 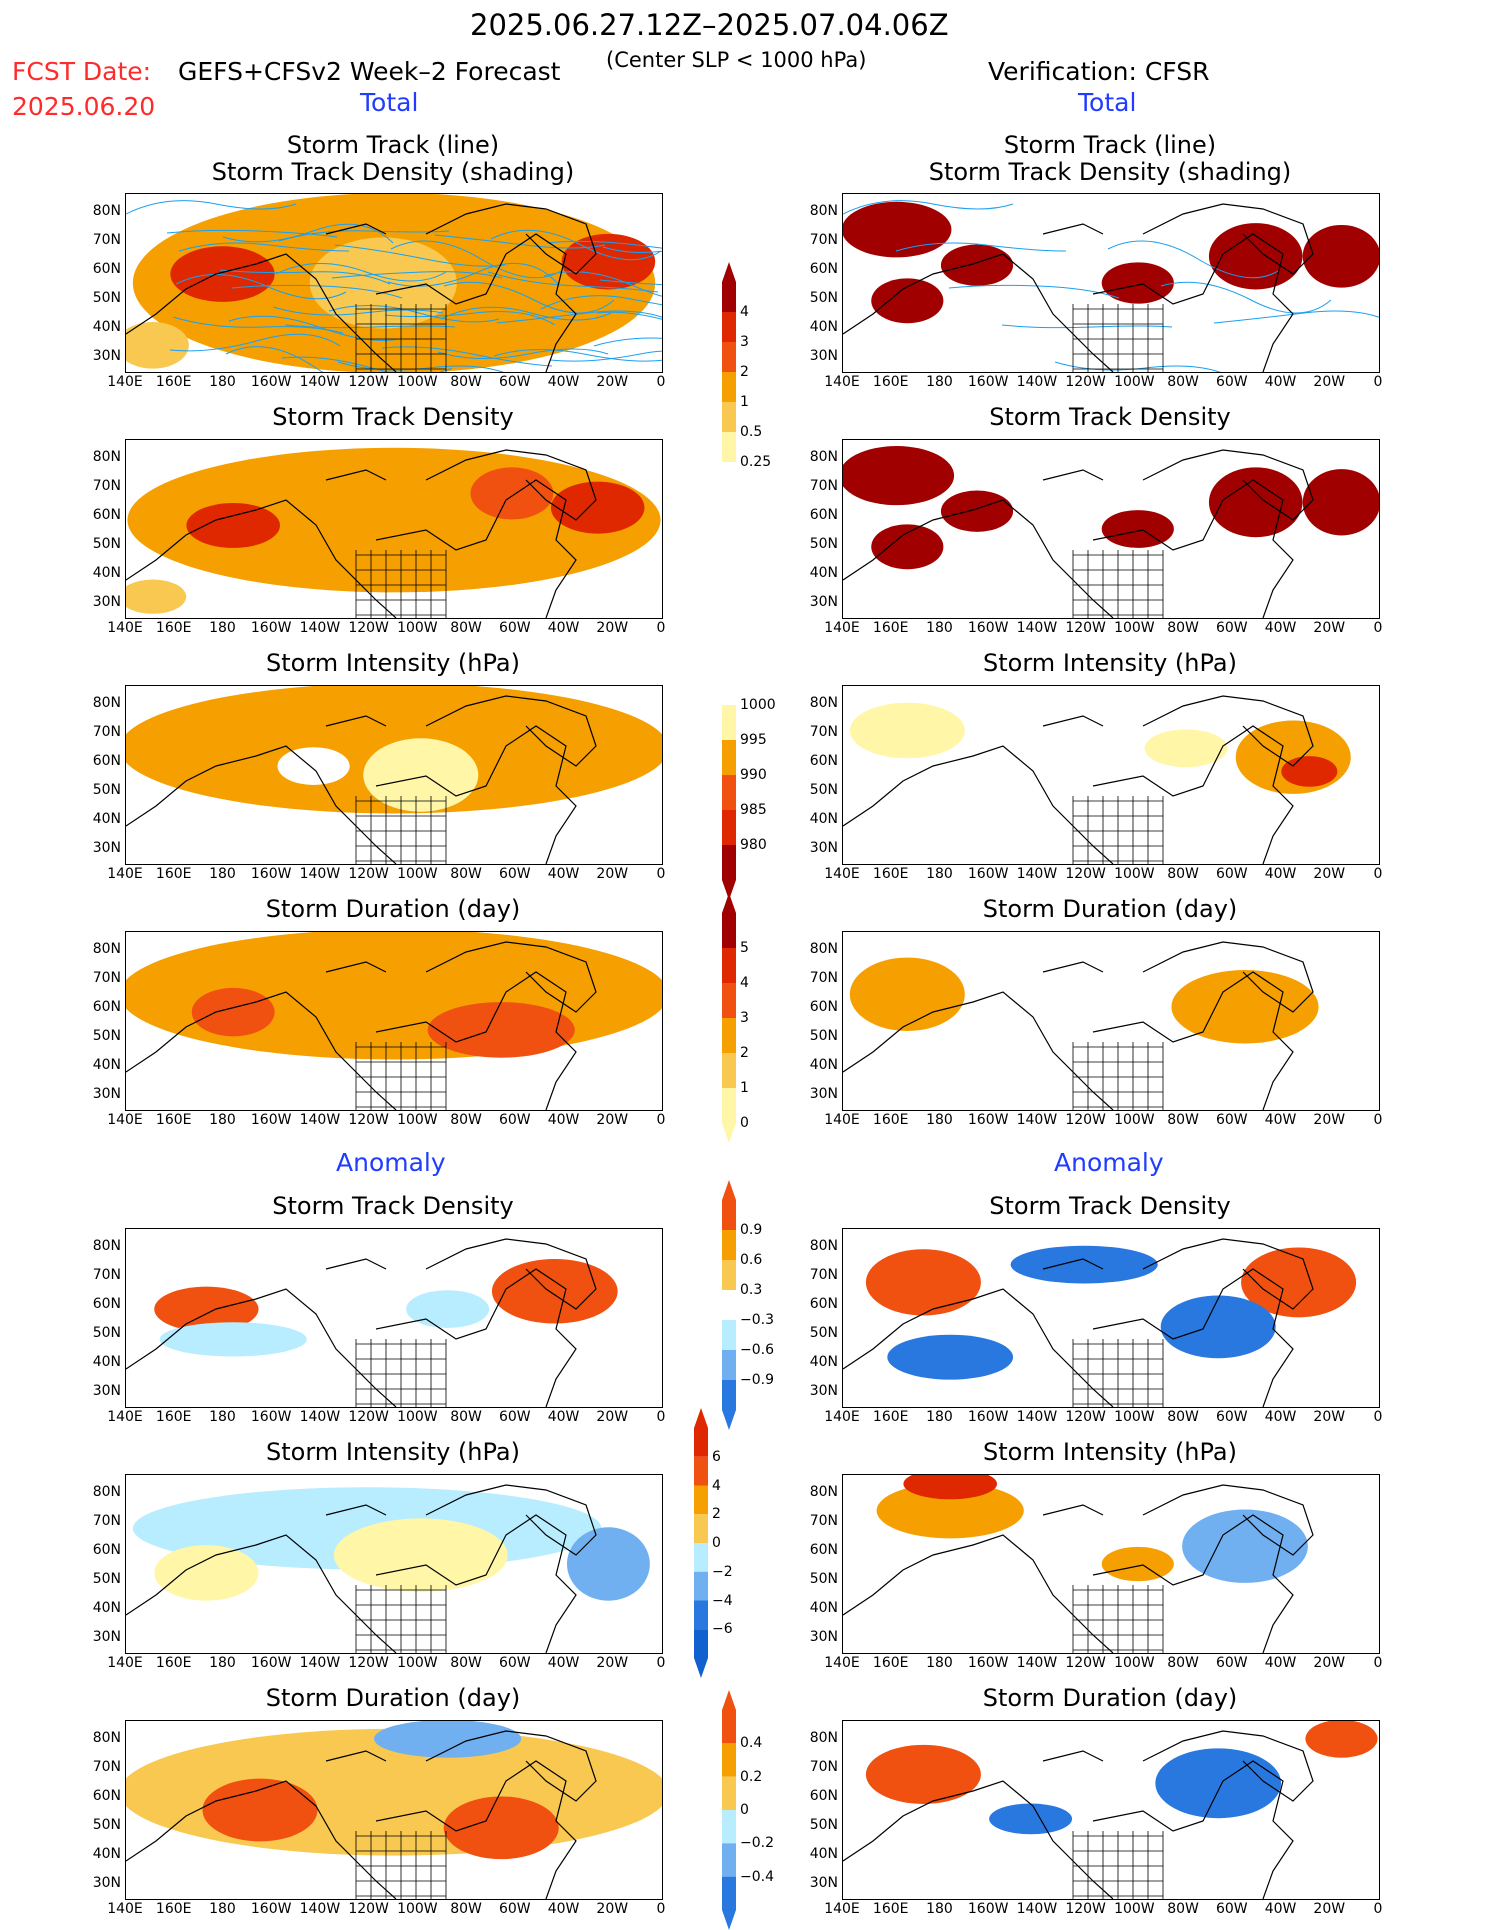 I want to click on colorbar-tick-label: 0, so click(x=716, y=1543).